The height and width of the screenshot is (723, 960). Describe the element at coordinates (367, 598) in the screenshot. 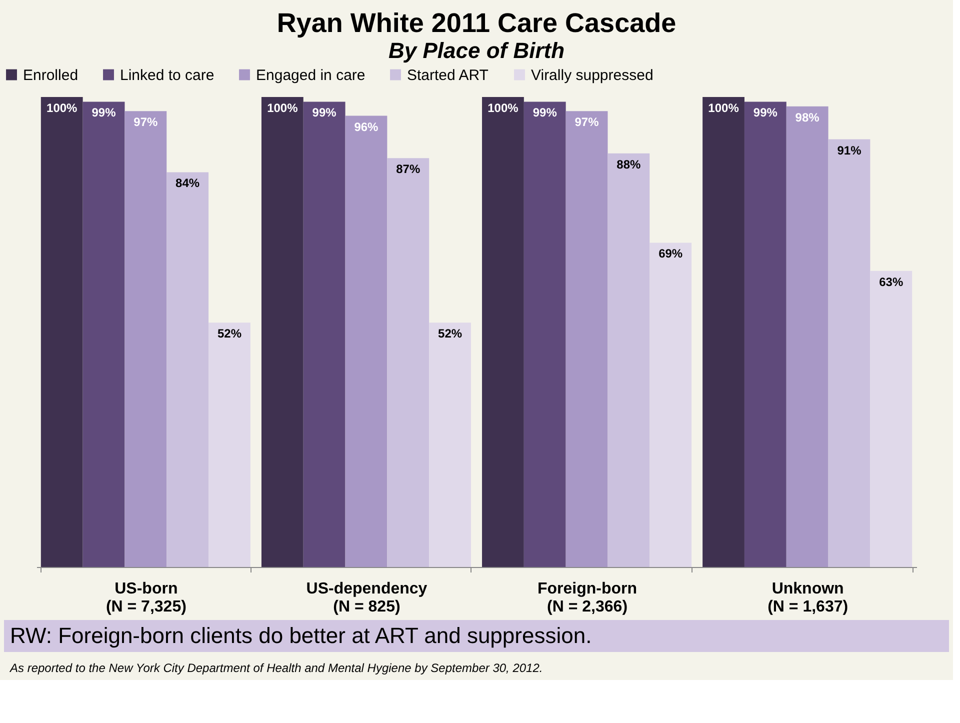

I see `x-tick-label: US-dependency (N = 825)` at that location.